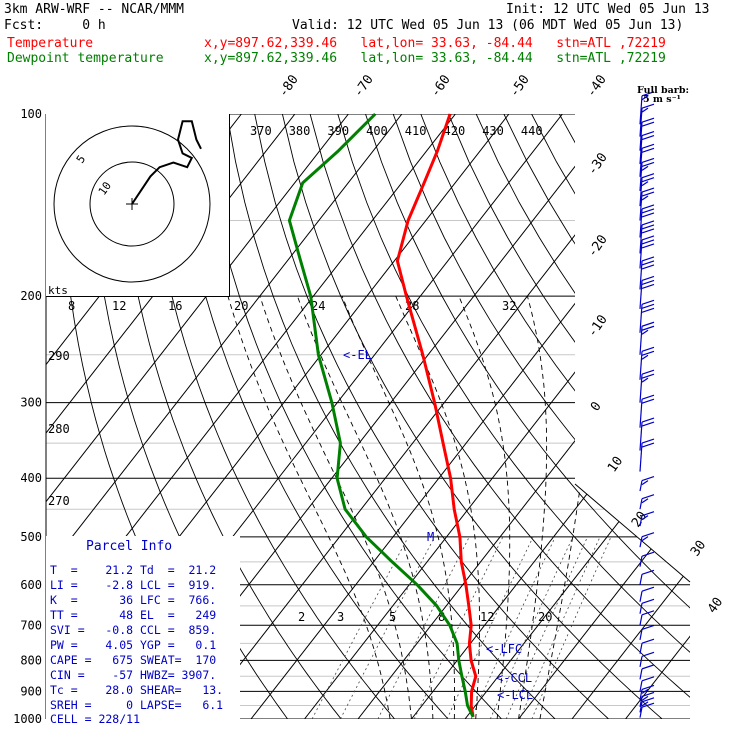  What do you see at coordinates (532, 131) in the screenshot?
I see `theta-label: 440` at bounding box center [532, 131].